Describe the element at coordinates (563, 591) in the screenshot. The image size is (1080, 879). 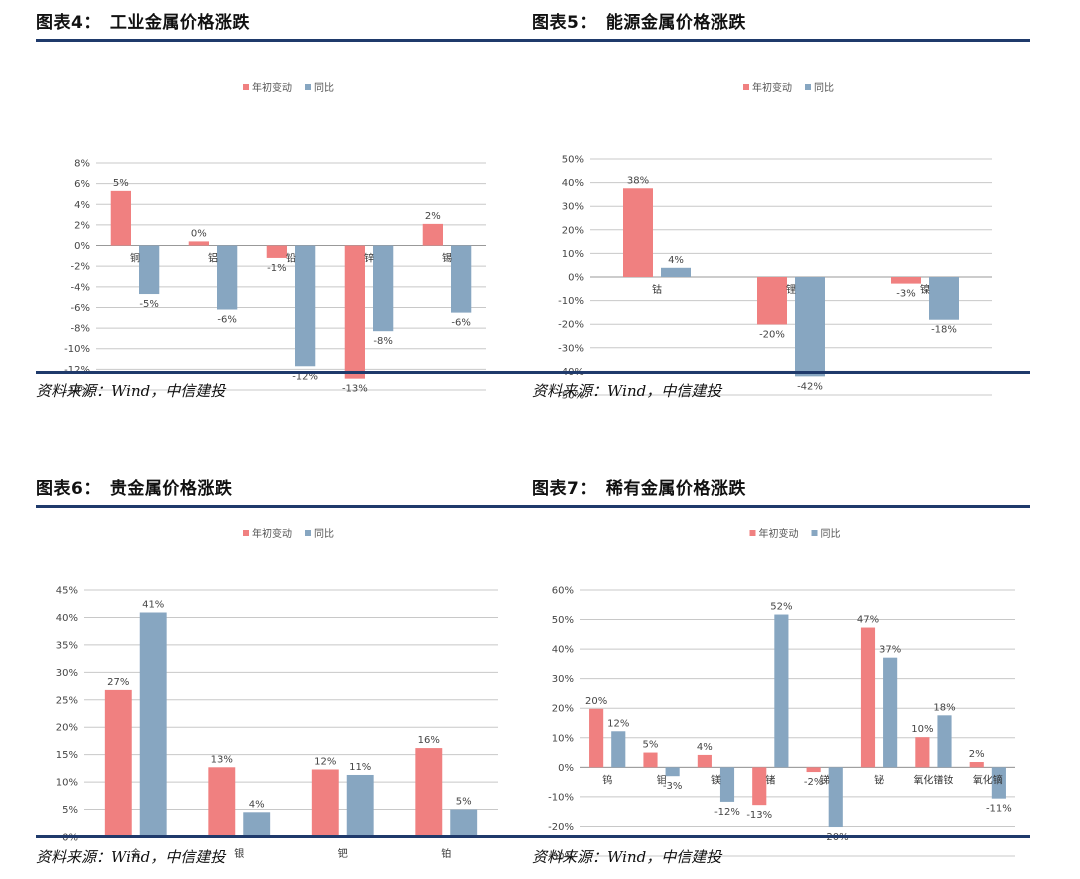
I see `y-tick-label: 60%` at that location.